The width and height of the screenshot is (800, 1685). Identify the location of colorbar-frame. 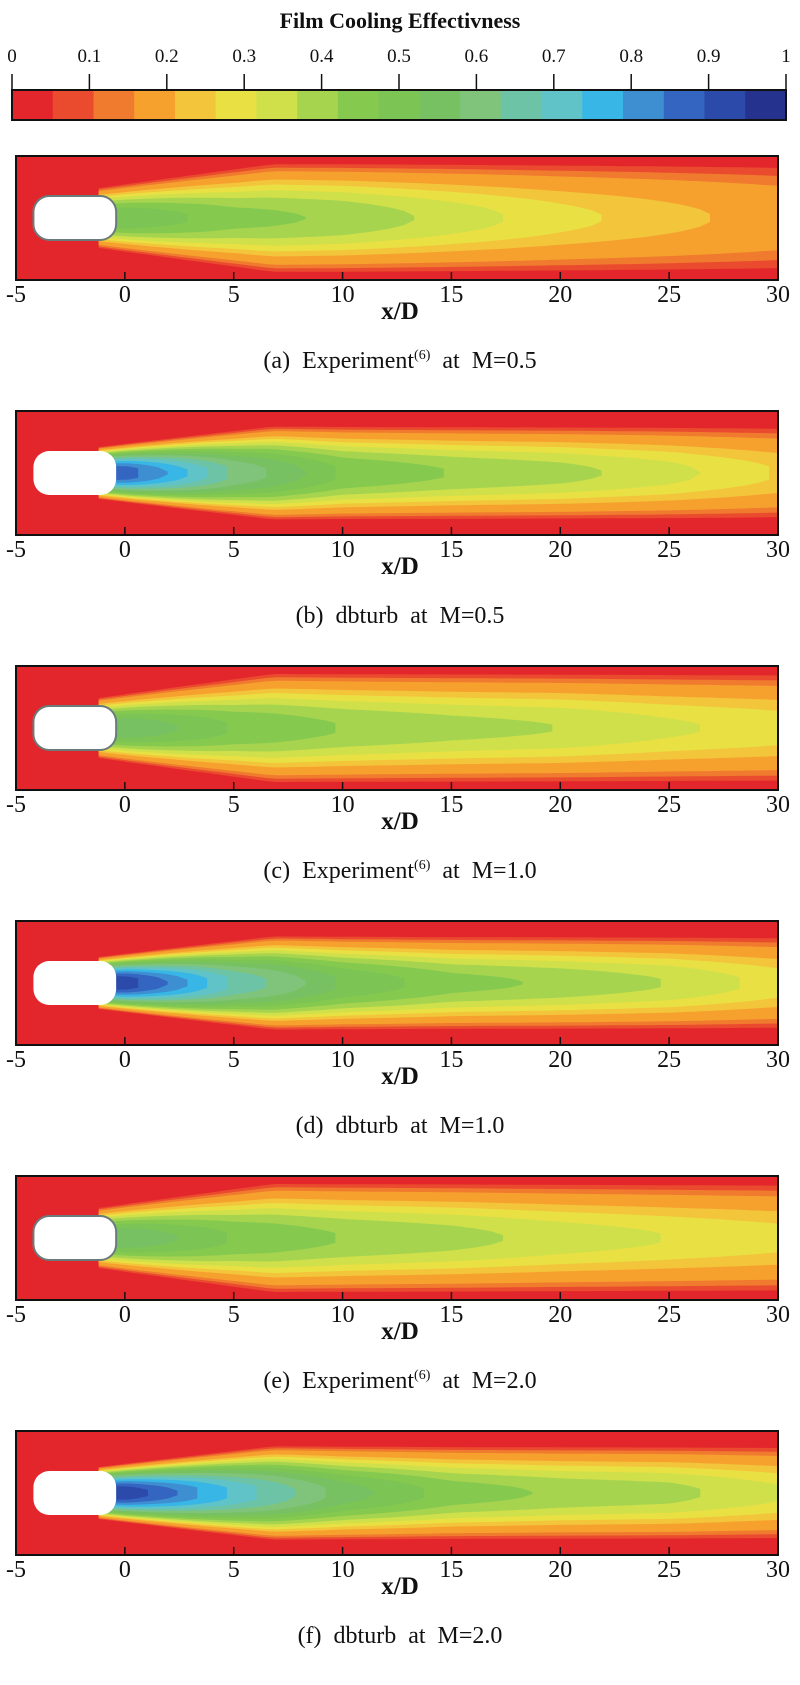
(399, 105).